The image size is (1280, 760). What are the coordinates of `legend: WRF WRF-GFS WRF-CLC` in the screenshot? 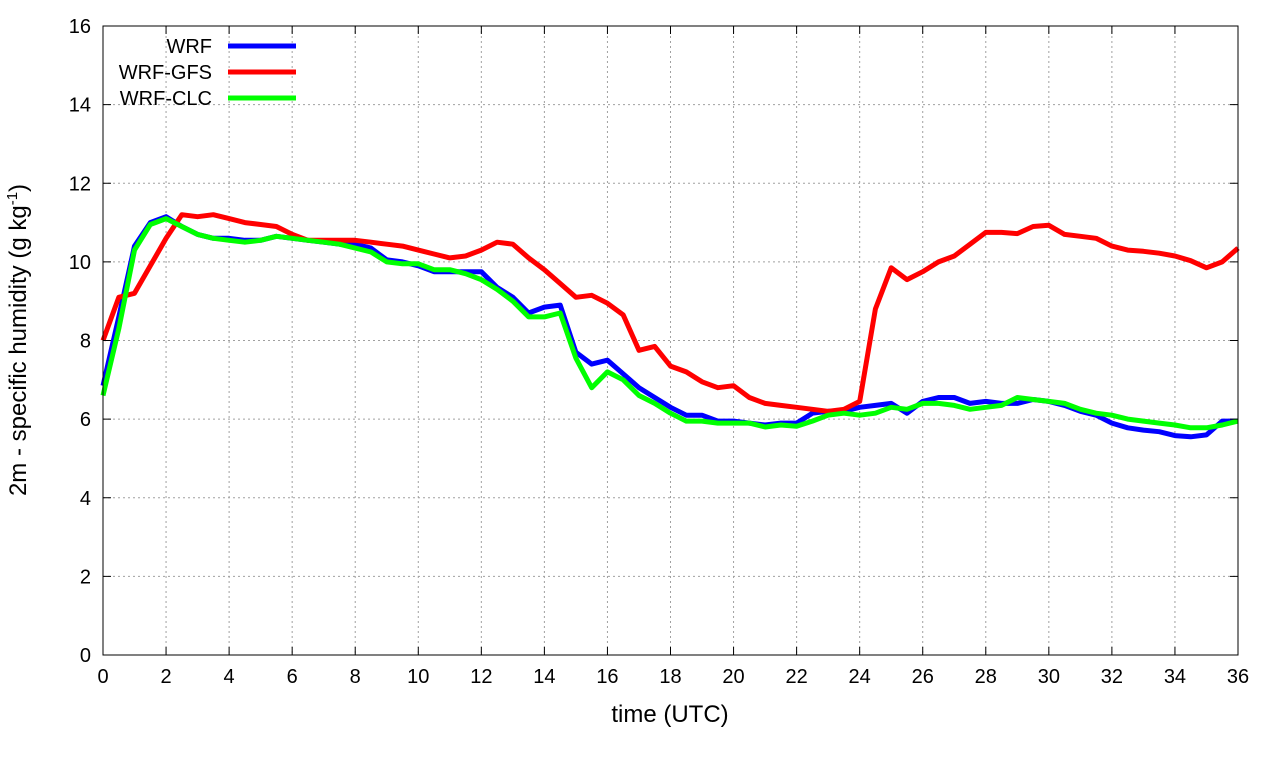 It's located at (207, 73).